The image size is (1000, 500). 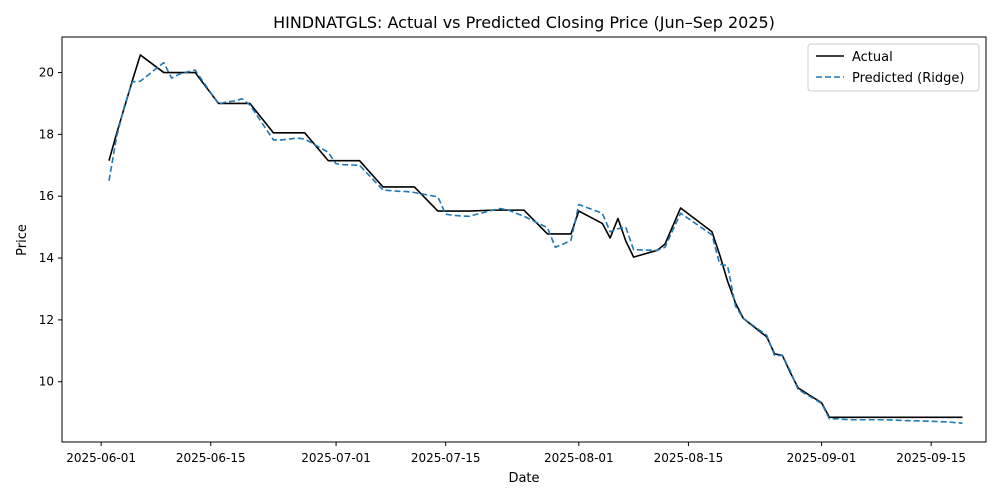 I want to click on x-axis-label: Date, so click(x=523, y=478).